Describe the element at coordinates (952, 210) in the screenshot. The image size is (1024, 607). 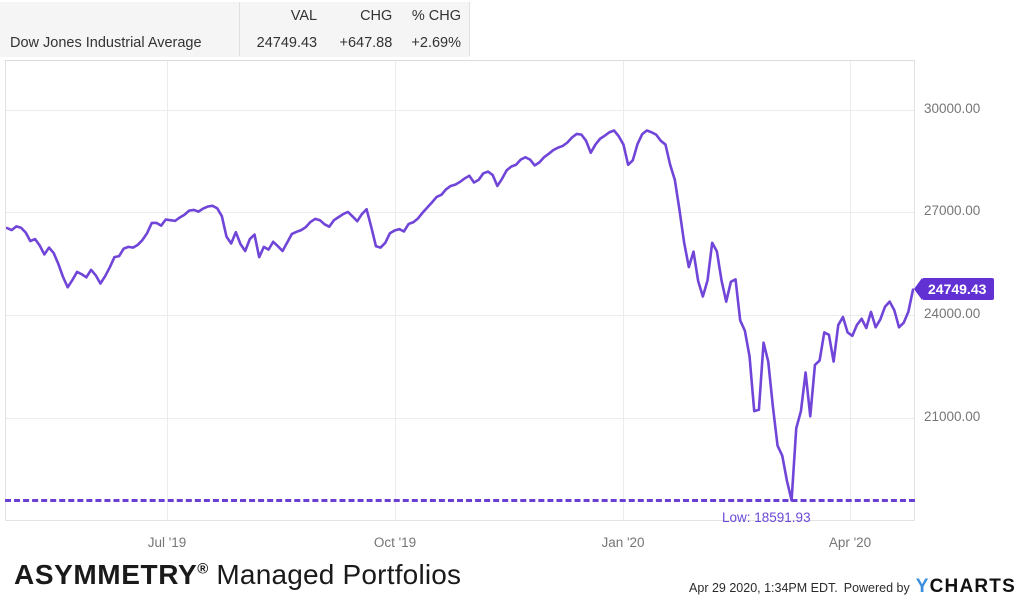
I see `y-axis-label-27000: 27000.00` at that location.